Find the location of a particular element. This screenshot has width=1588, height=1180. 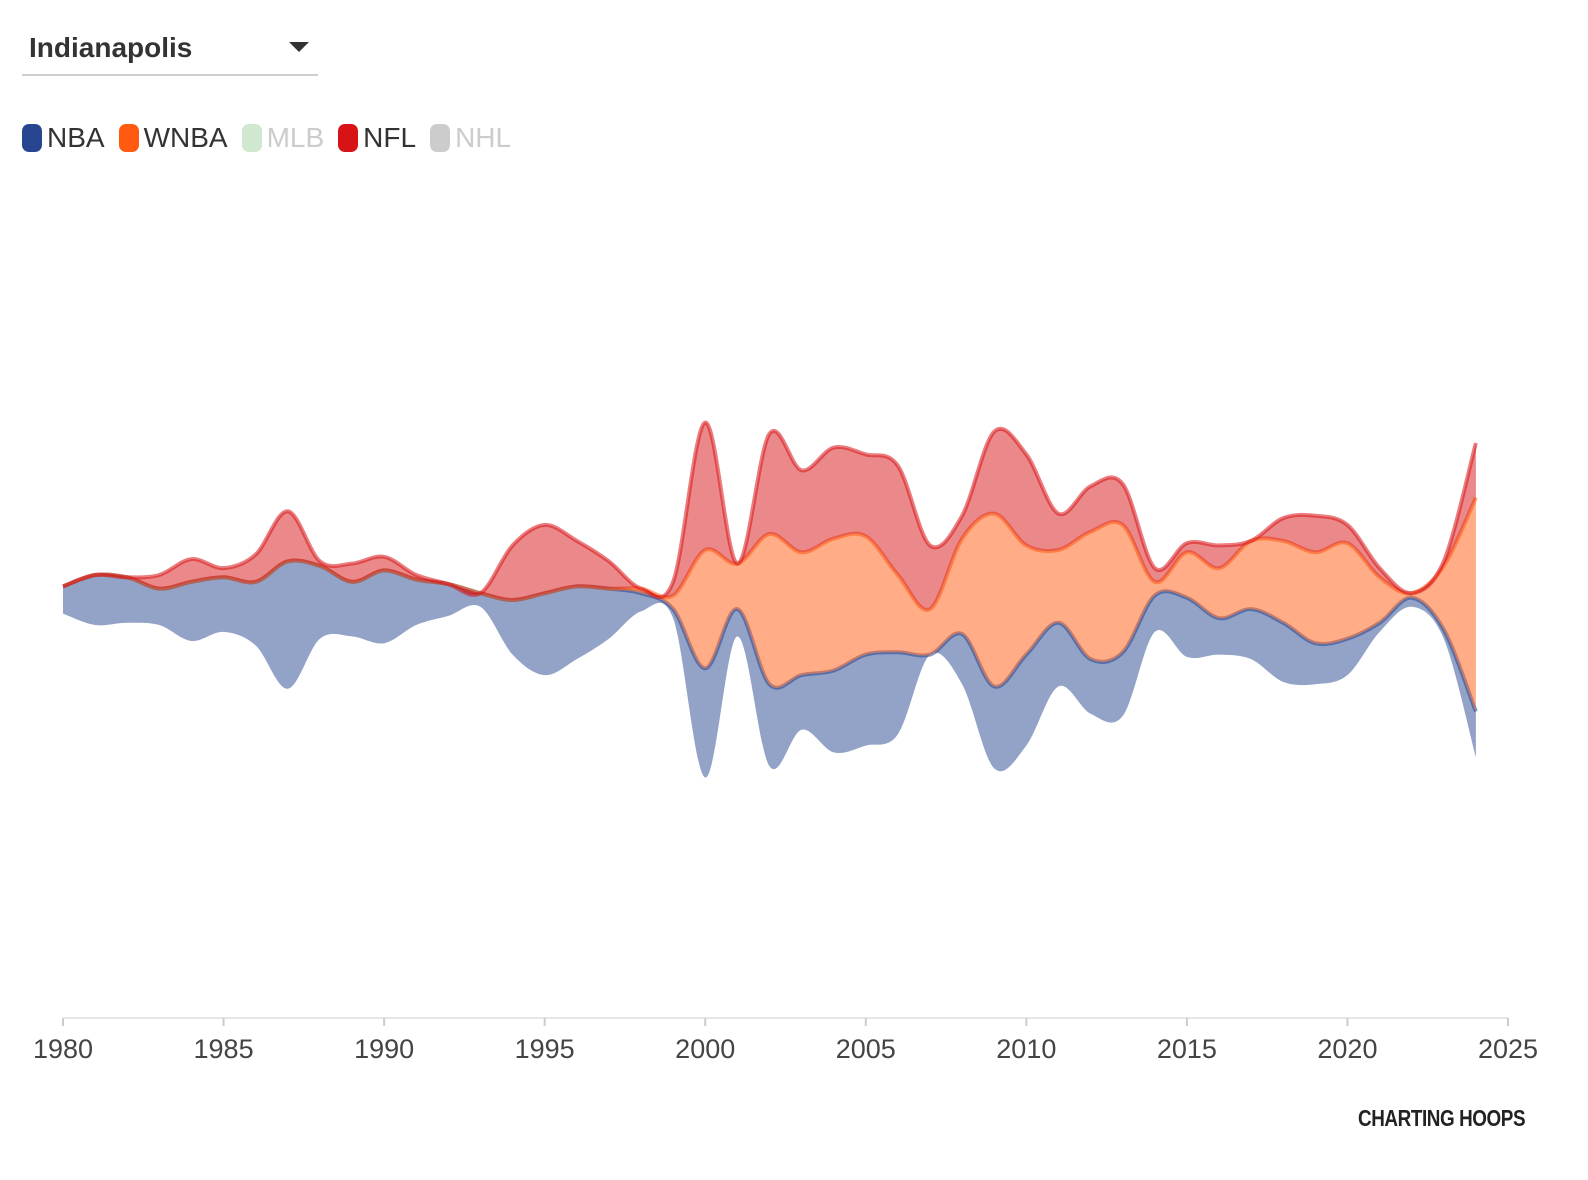

city-selector: Indianapolis is located at coordinates (170, 49).